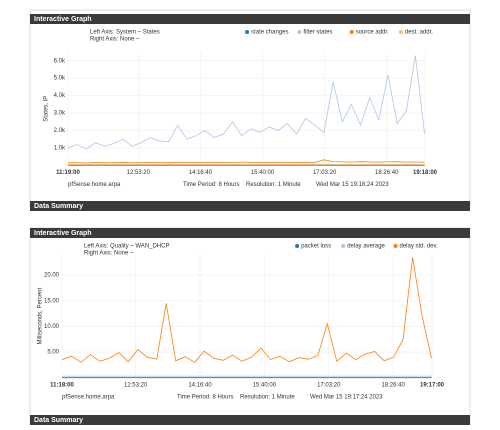 Image resolution: width=500 pixels, height=430 pixels. I want to click on y-axis-label: Milliseconds, Percent, so click(41, 315).